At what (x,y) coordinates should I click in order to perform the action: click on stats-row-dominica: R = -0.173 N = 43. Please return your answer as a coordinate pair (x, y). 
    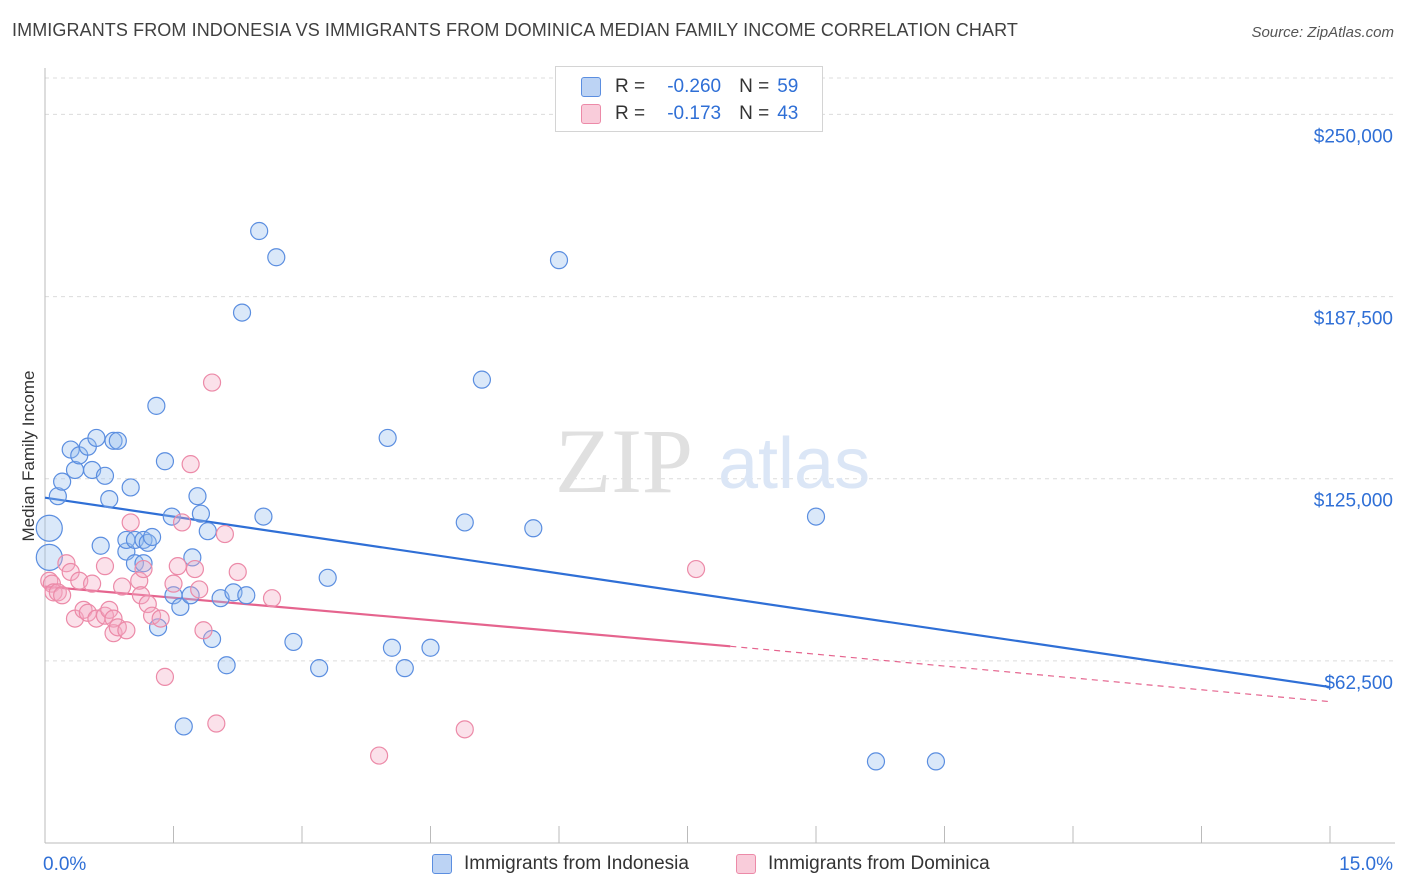
    Looking at the image, I should click on (689, 114).